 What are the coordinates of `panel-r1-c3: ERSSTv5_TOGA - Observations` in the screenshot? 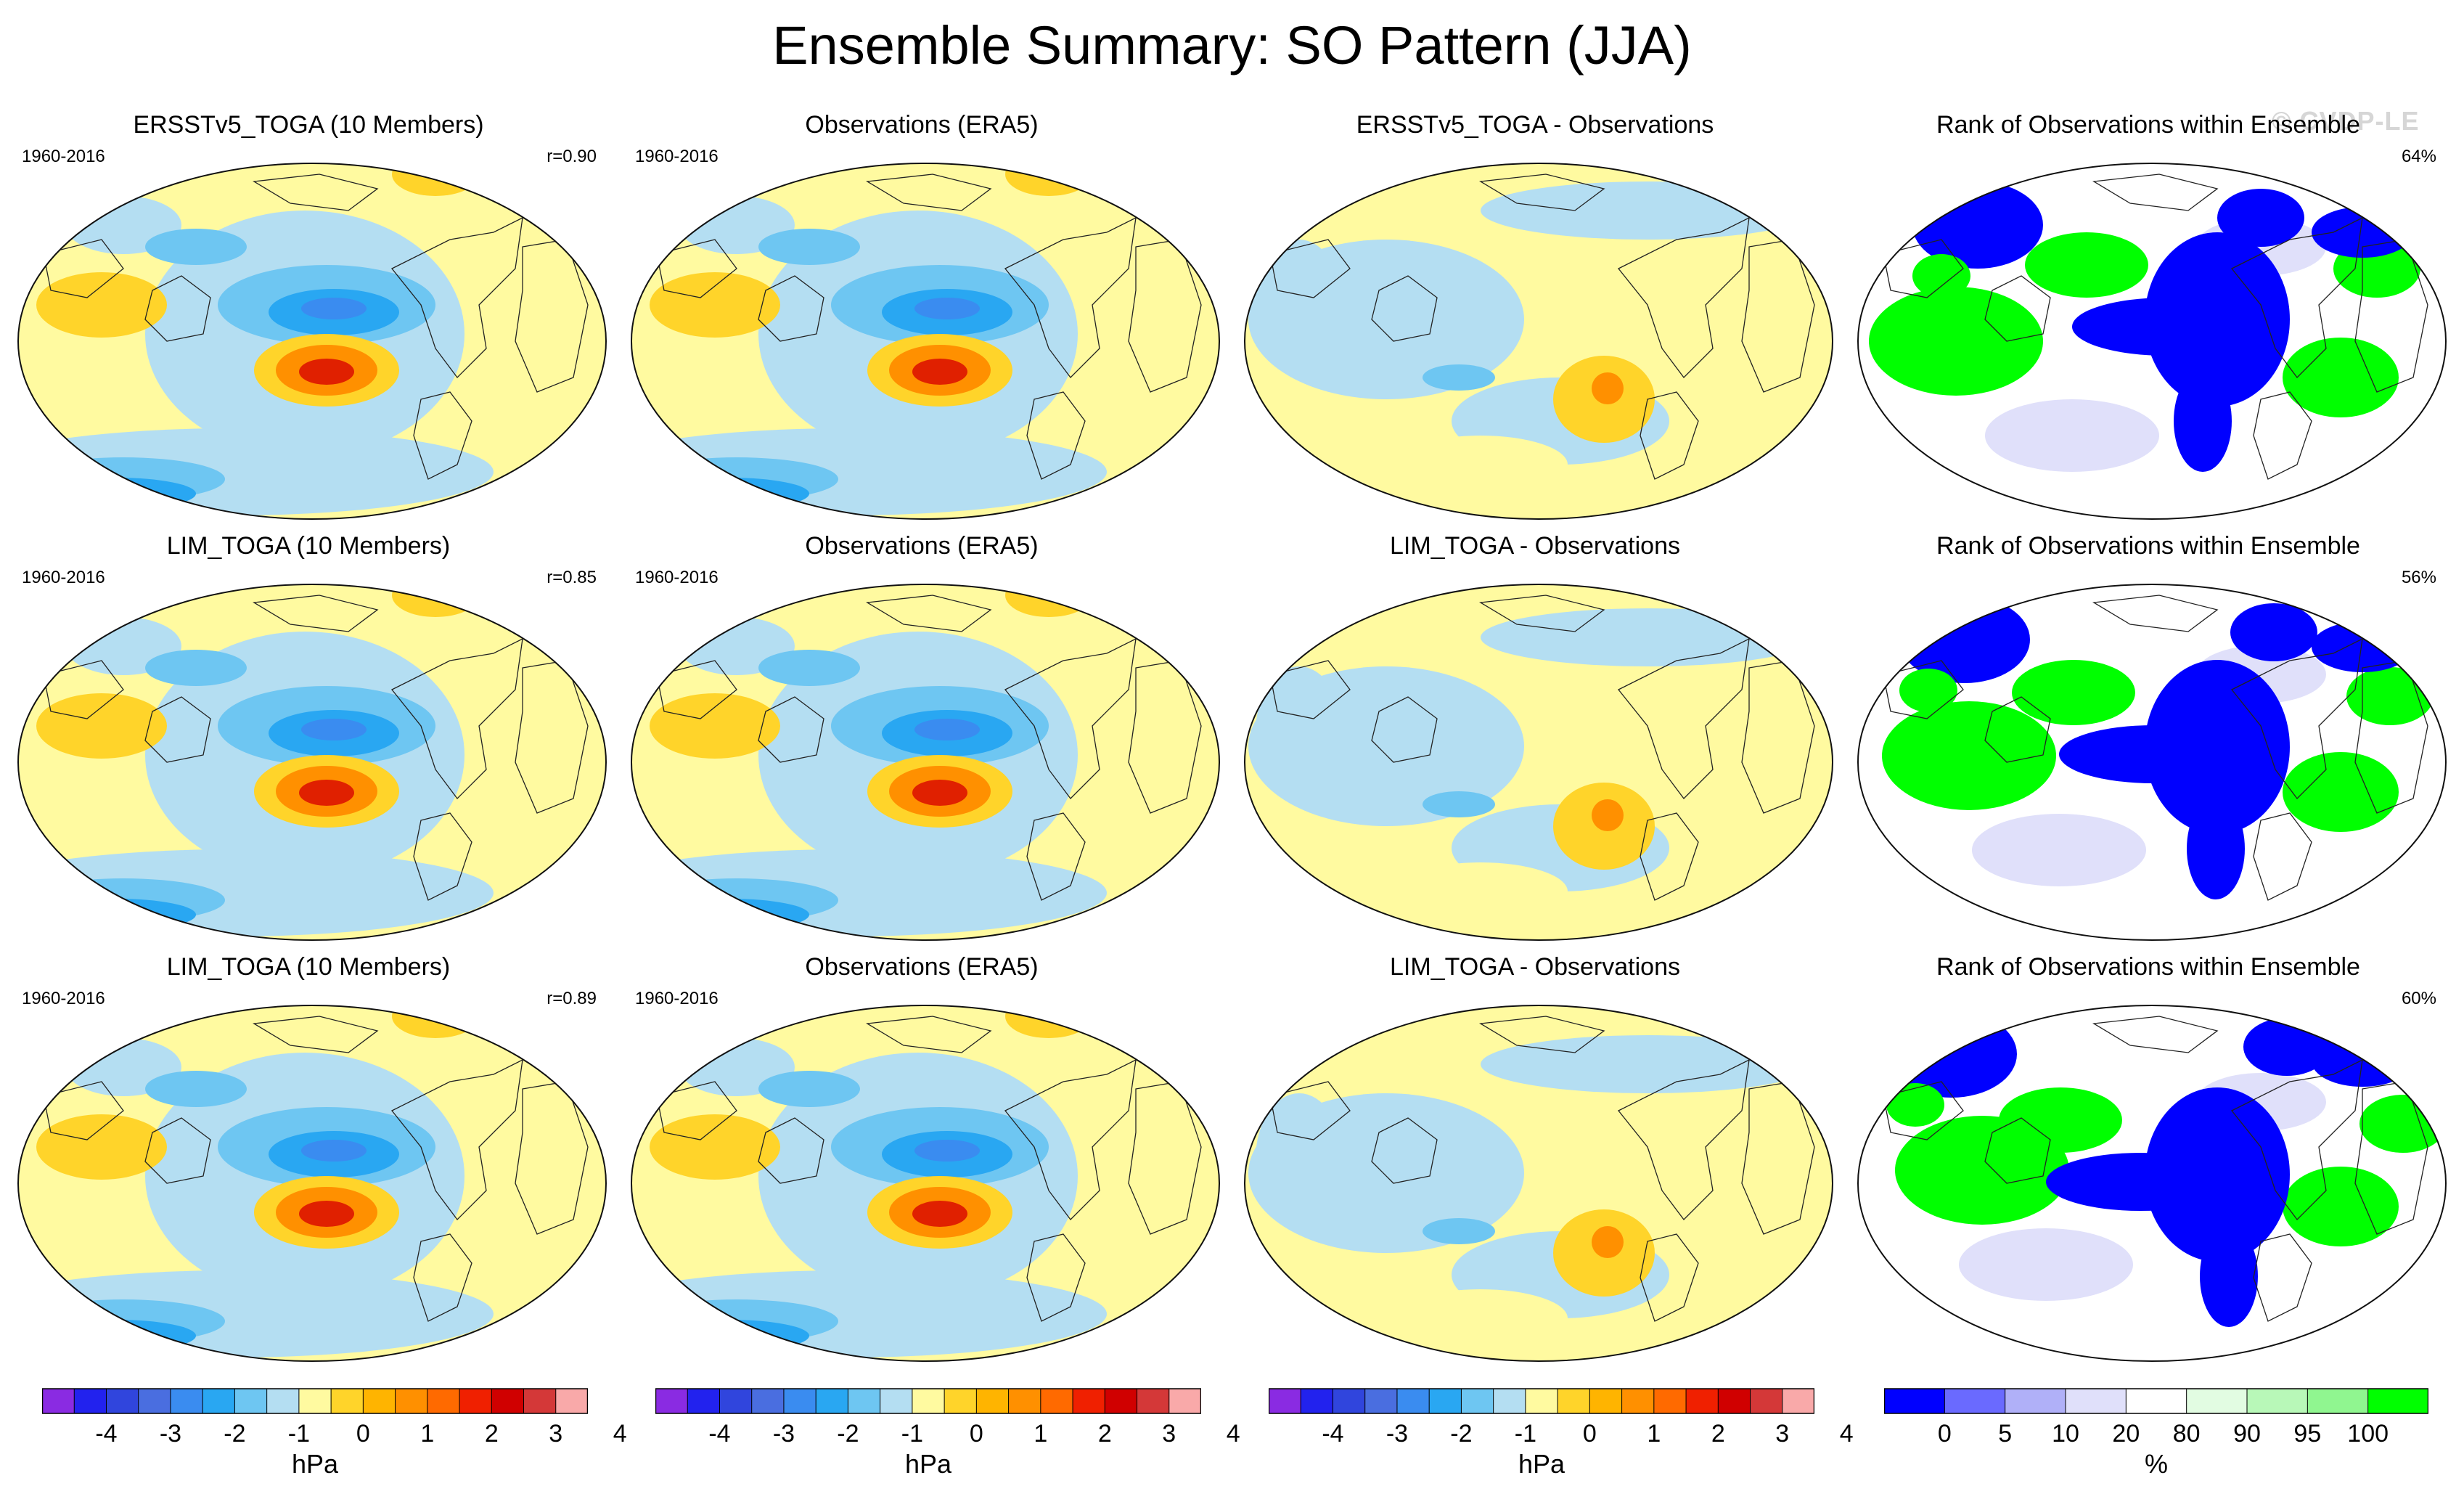 It's located at (1535, 319).